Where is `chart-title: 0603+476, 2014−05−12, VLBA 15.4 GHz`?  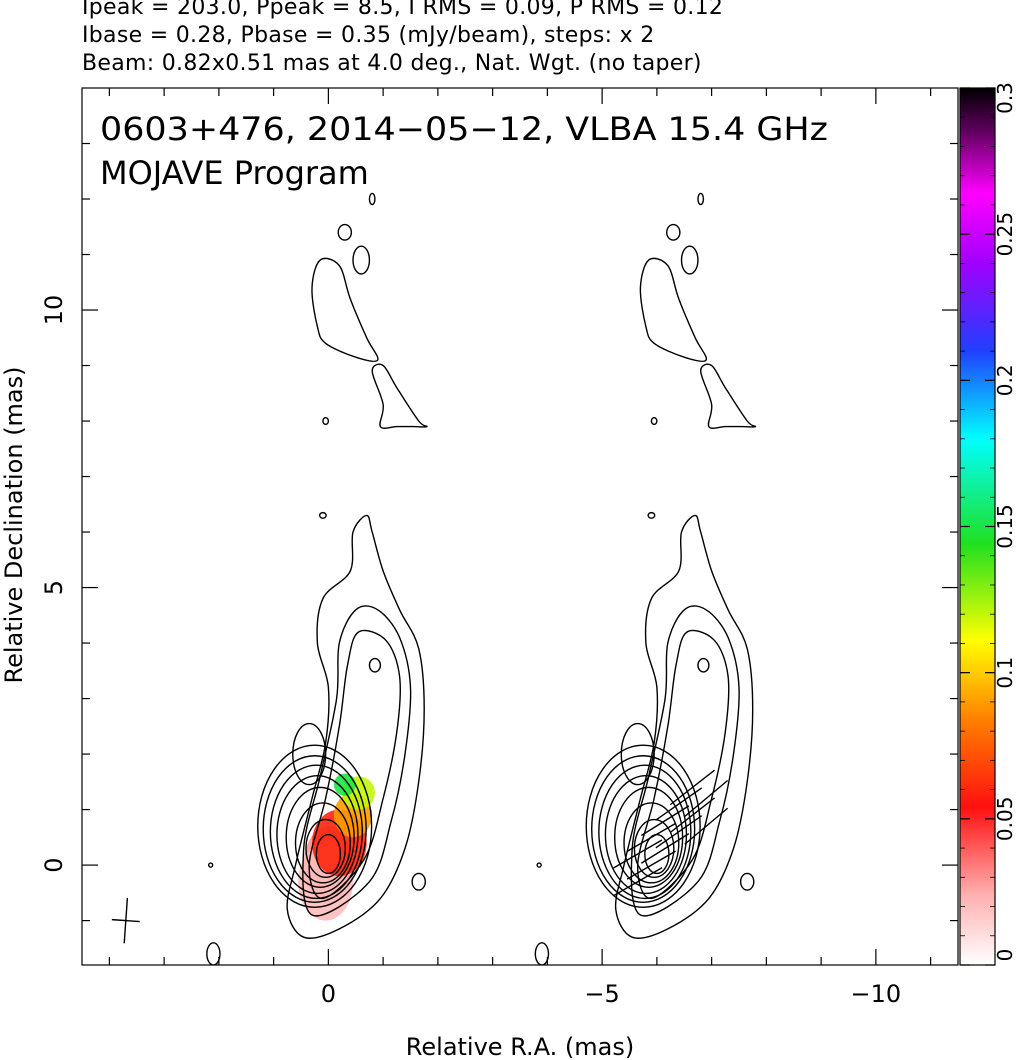 chart-title: 0603+476, 2014−05−12, VLBA 15.4 GHz is located at coordinates (464, 129).